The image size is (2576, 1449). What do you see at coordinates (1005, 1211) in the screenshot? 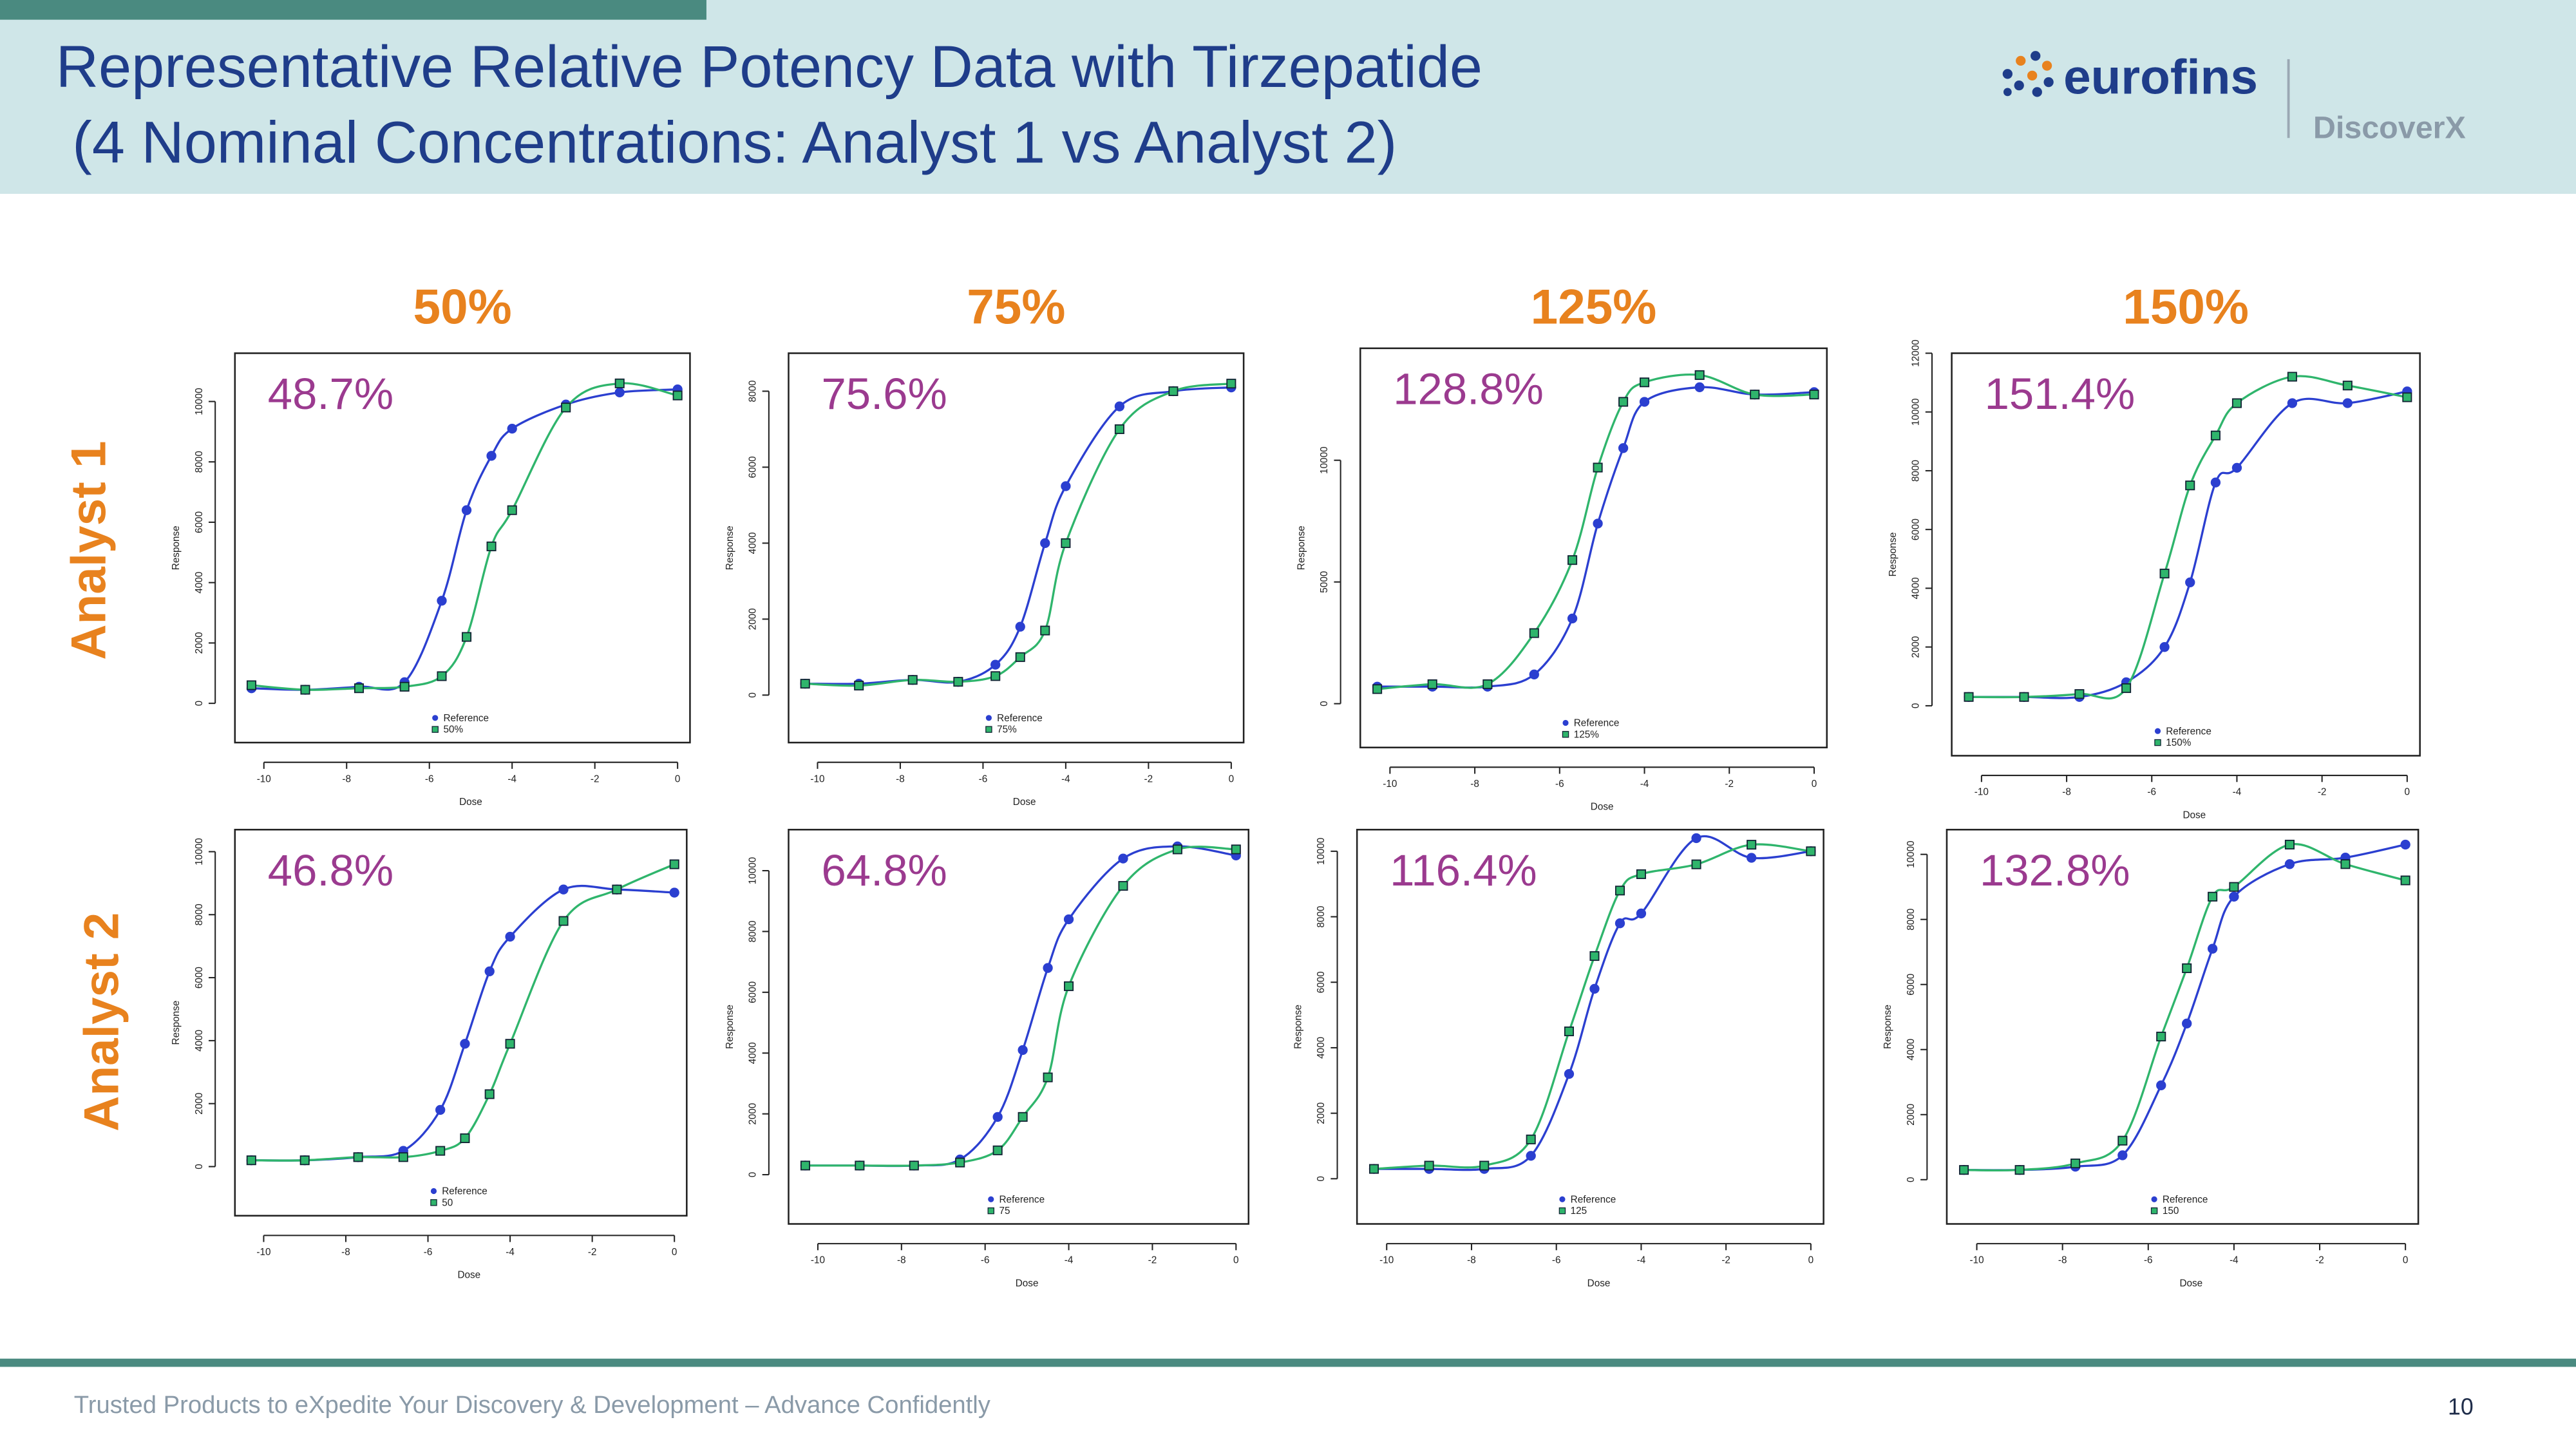
I see `legend-label: 75` at bounding box center [1005, 1211].